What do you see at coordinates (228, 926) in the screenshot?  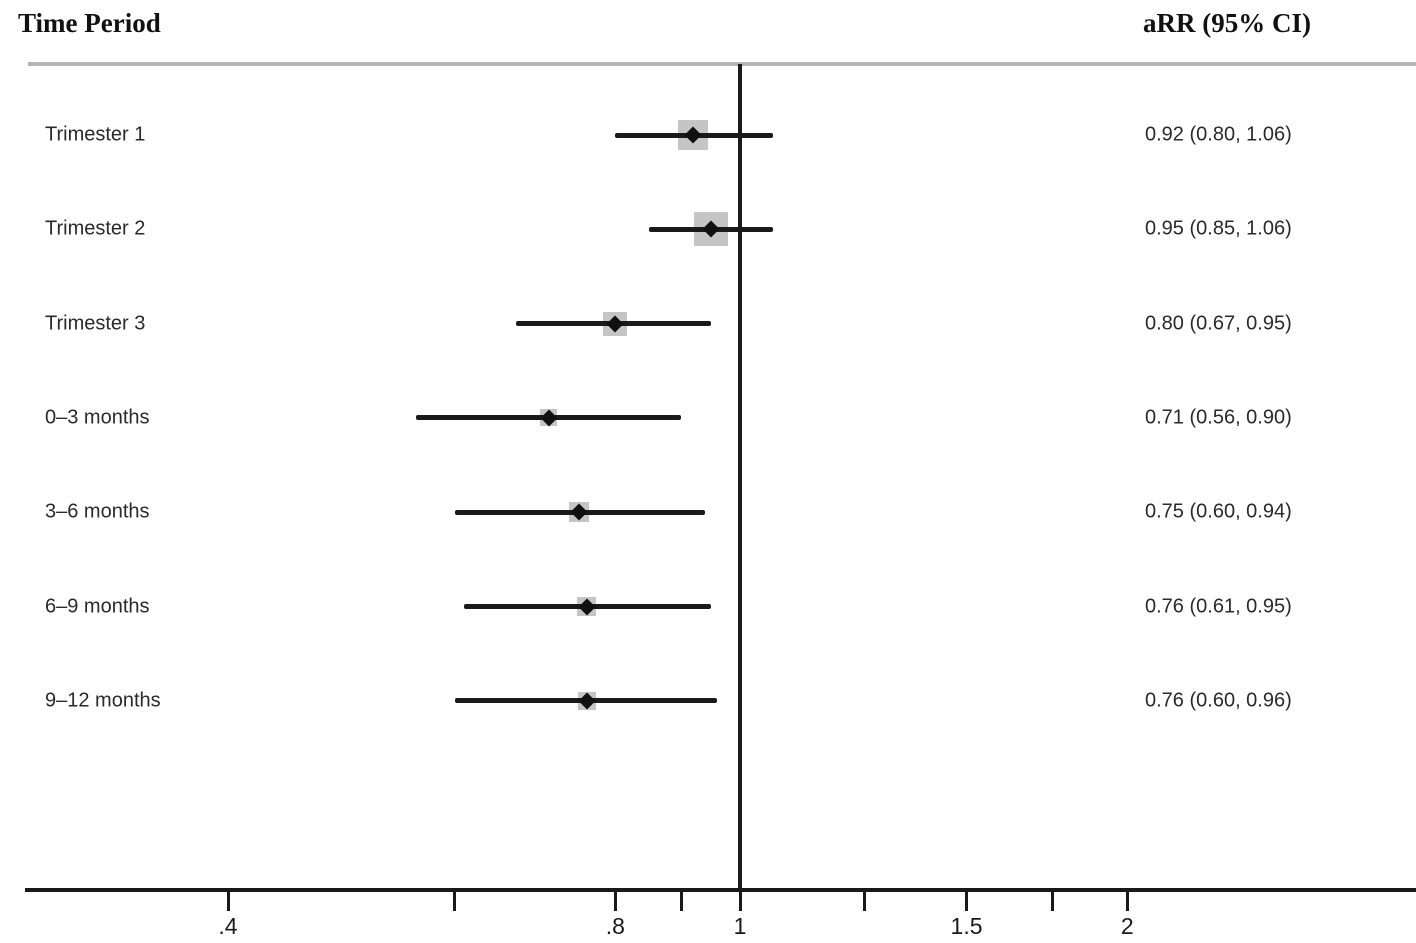 I see `x-axis-tick-label: .4` at bounding box center [228, 926].